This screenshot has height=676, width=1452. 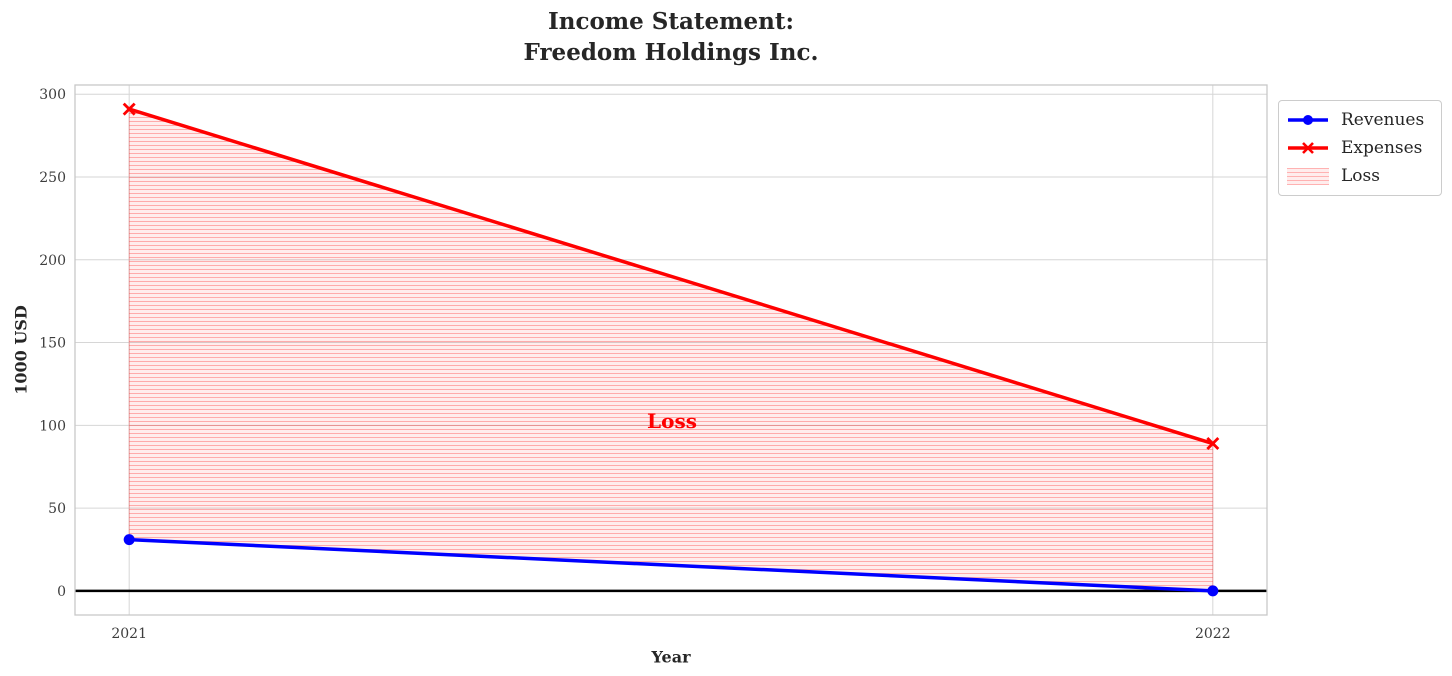 What do you see at coordinates (671, 565) in the screenshot?
I see `series-line-revenues` at bounding box center [671, 565].